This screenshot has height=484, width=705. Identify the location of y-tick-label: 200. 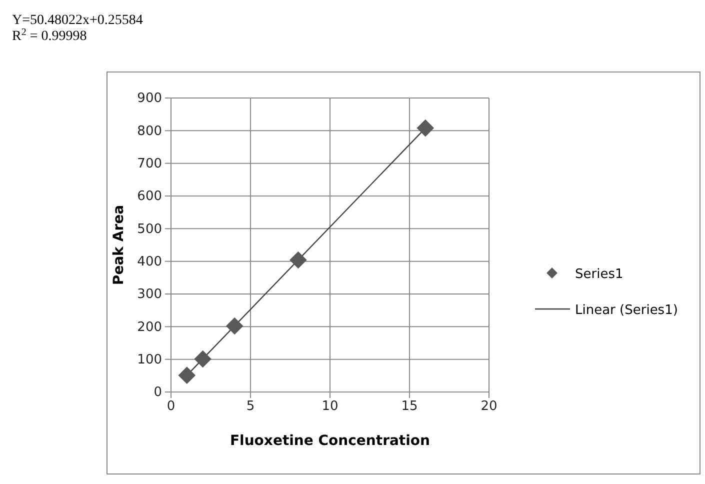
(149, 327).